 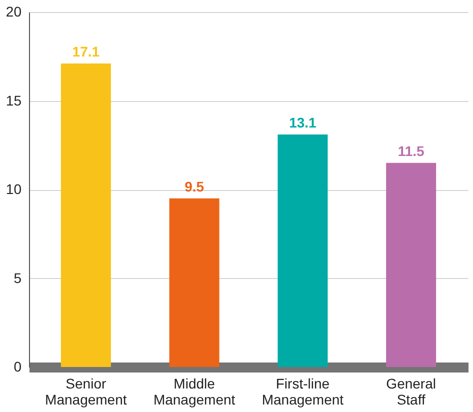 I want to click on data-label: 17.1, so click(x=86, y=51).